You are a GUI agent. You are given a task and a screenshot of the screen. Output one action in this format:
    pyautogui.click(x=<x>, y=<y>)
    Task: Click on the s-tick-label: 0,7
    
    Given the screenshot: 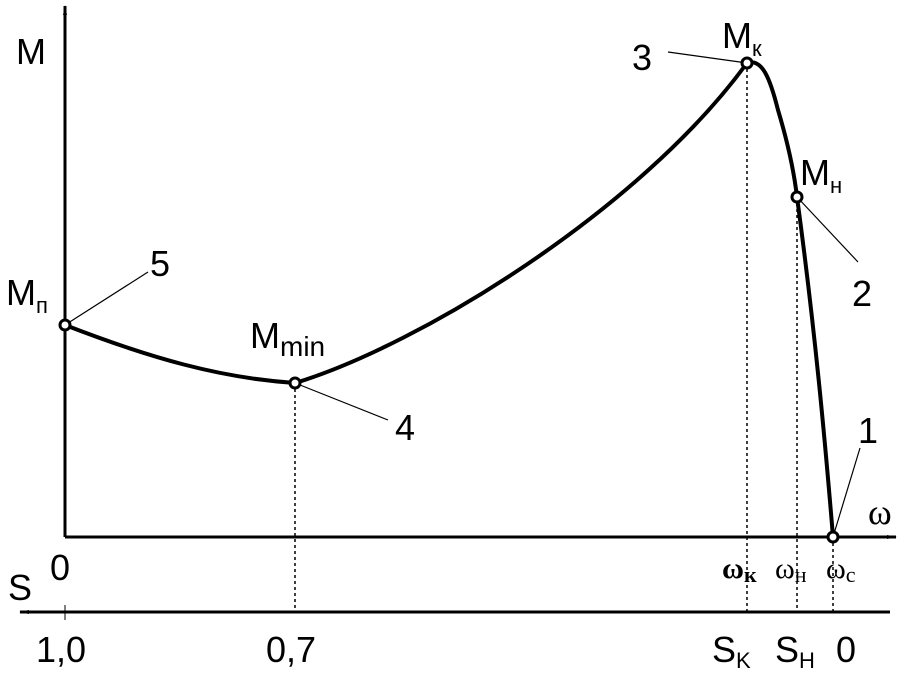 What is the action you would take?
    pyautogui.click(x=291, y=649)
    